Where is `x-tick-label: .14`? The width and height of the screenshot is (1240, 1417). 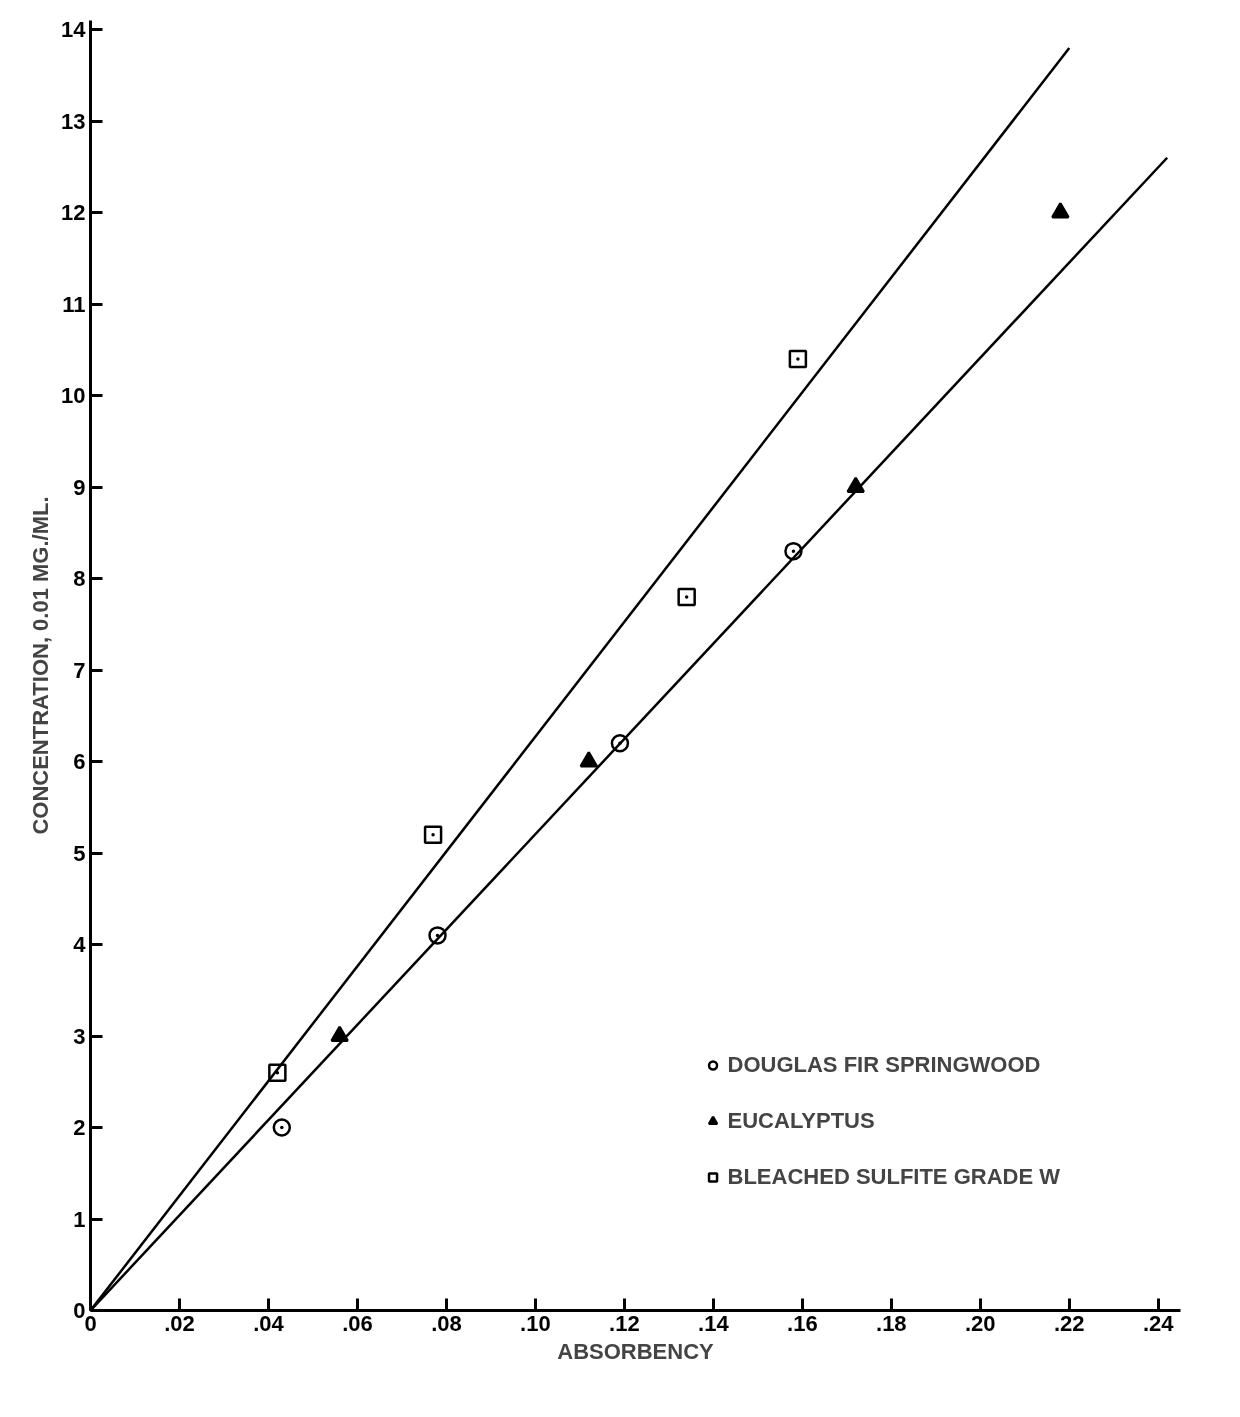
x-tick-label: .14 is located at coordinates (714, 1323).